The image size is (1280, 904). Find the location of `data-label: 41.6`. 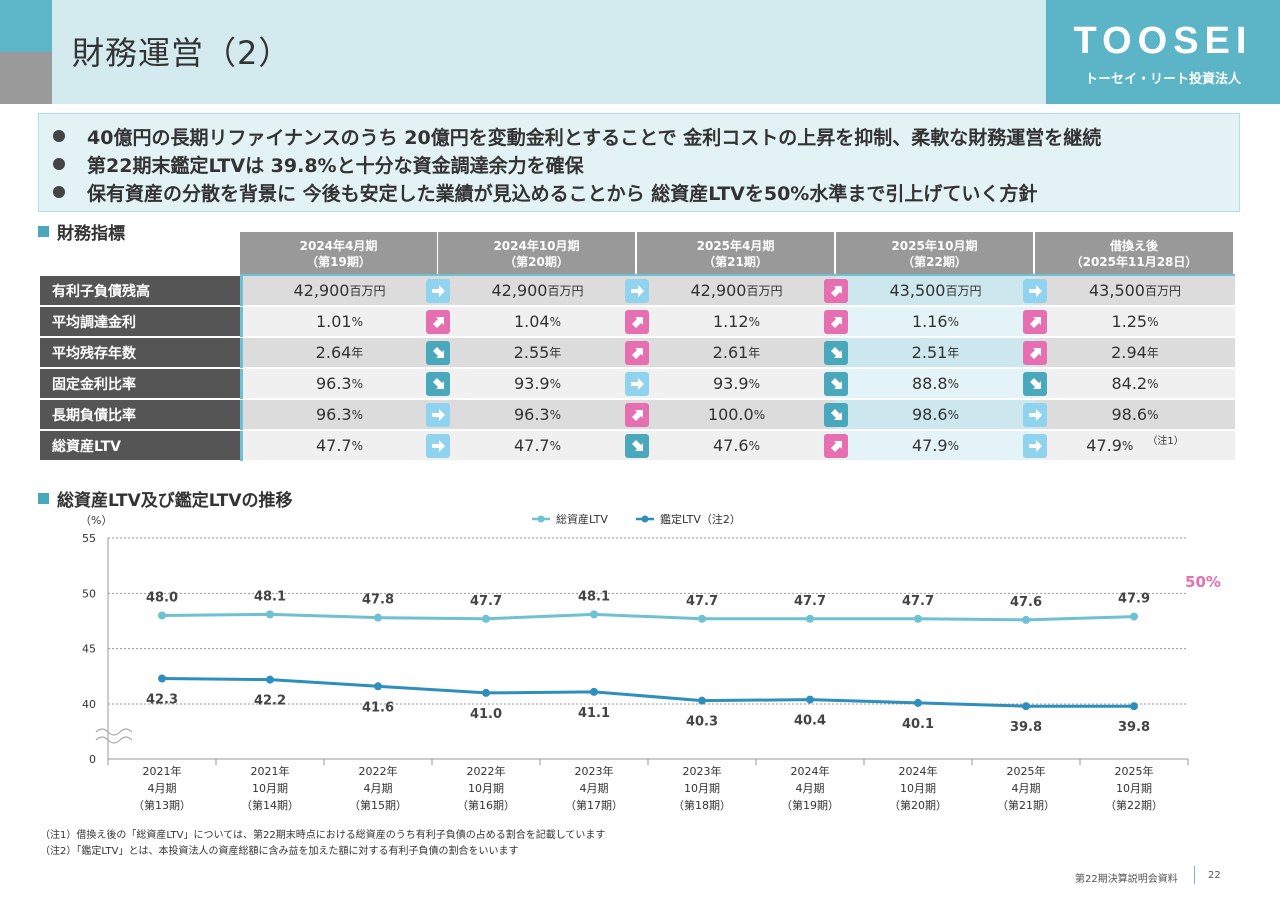

data-label: 41.6 is located at coordinates (378, 707).